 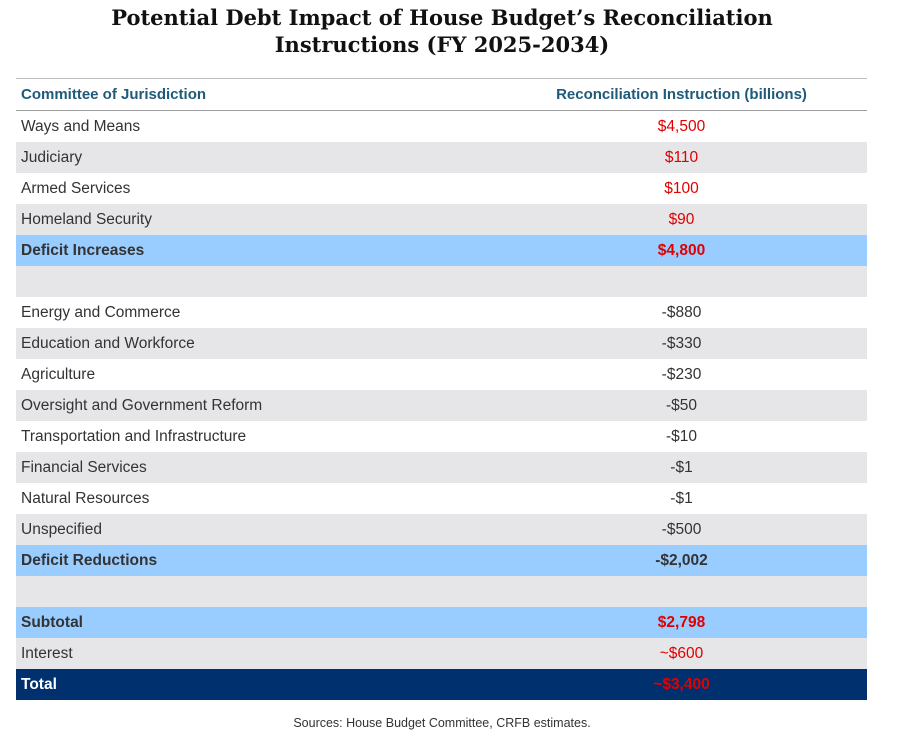 What do you see at coordinates (256, 436) in the screenshot?
I see `row-label: Transportation and Infrastructure` at bounding box center [256, 436].